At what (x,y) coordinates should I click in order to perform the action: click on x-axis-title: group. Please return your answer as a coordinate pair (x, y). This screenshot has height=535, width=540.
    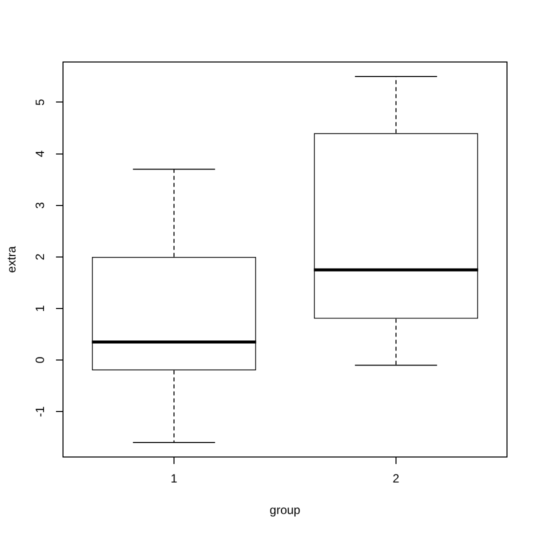
    Looking at the image, I should click on (285, 510).